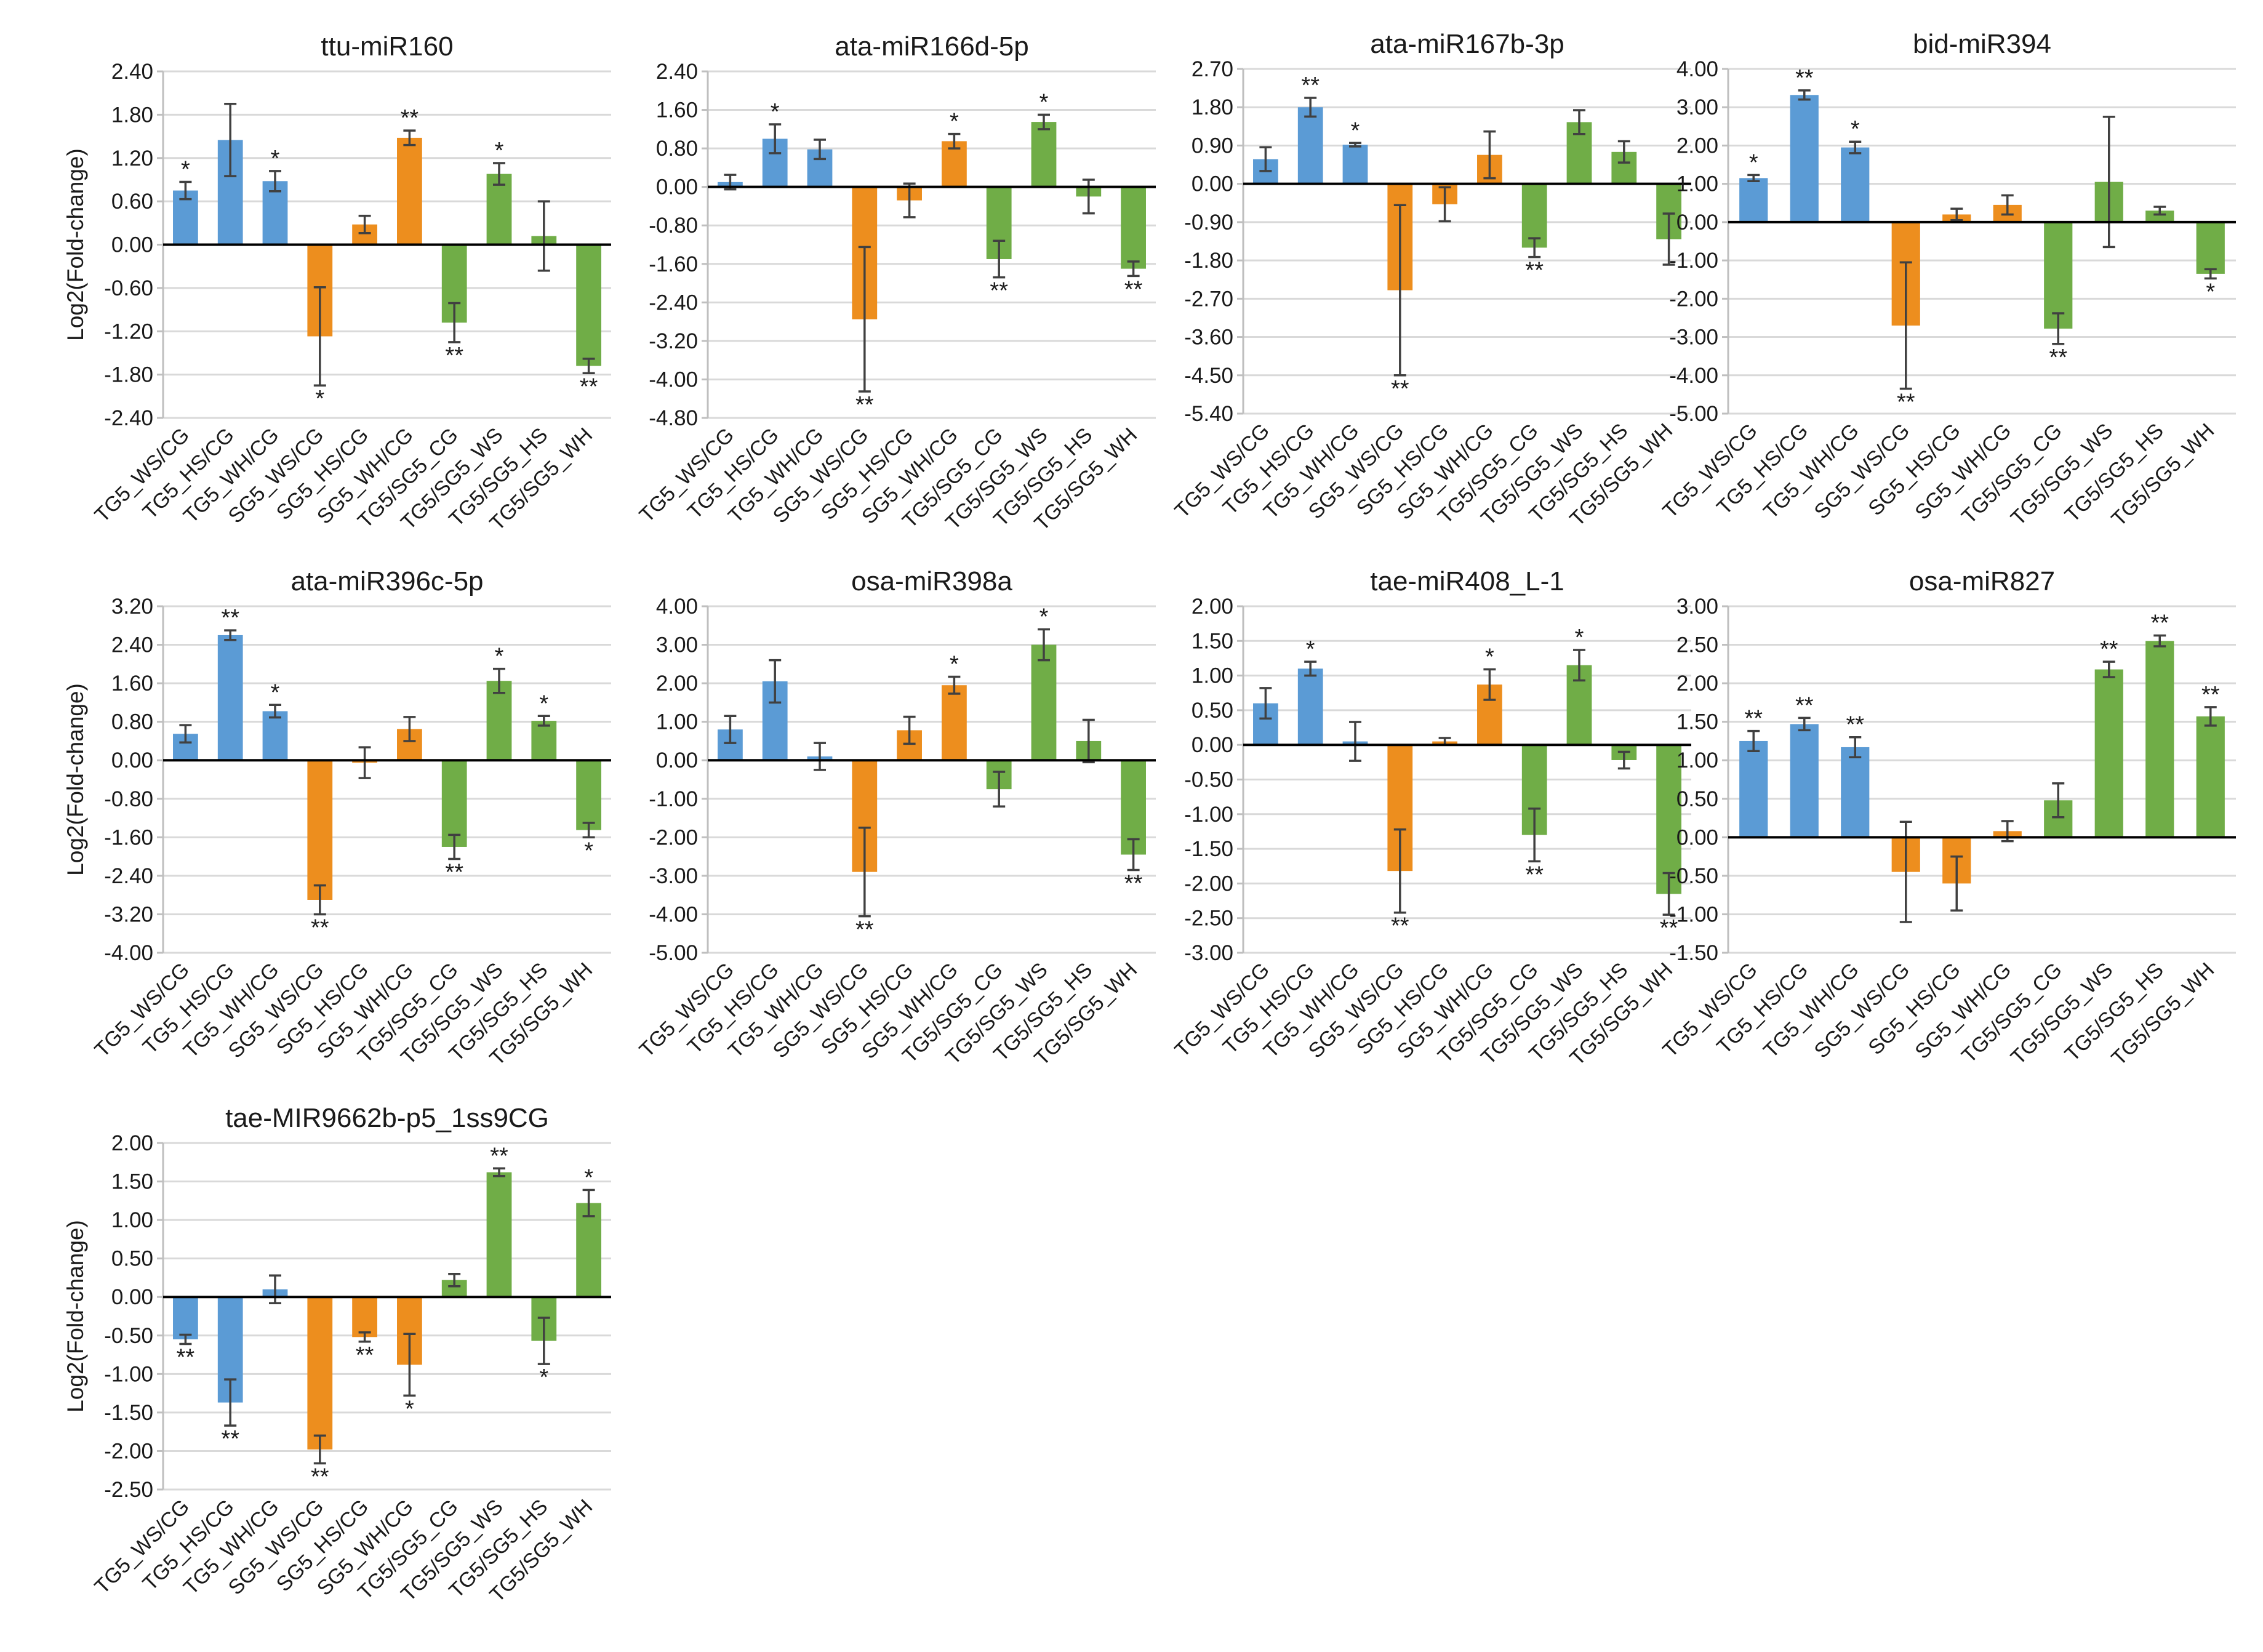 The height and width of the screenshot is (1652, 2263). Describe the element at coordinates (132, 684) in the screenshot. I see `y-tick-label: 1.60` at that location.